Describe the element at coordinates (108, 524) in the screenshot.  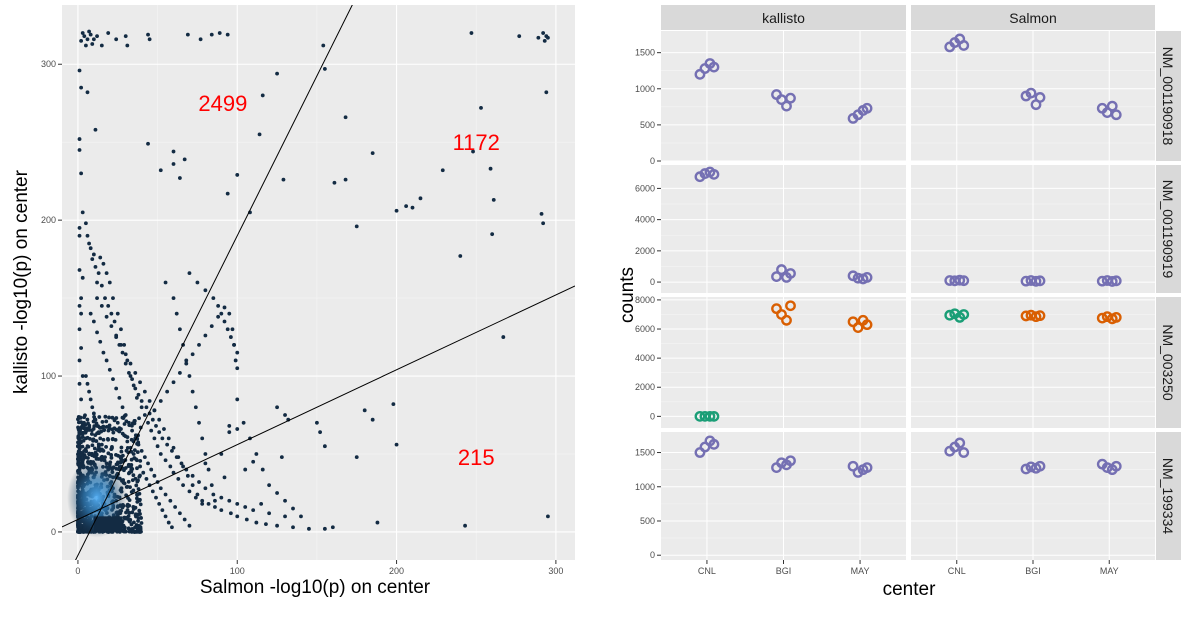
I see `density-floor` at that location.